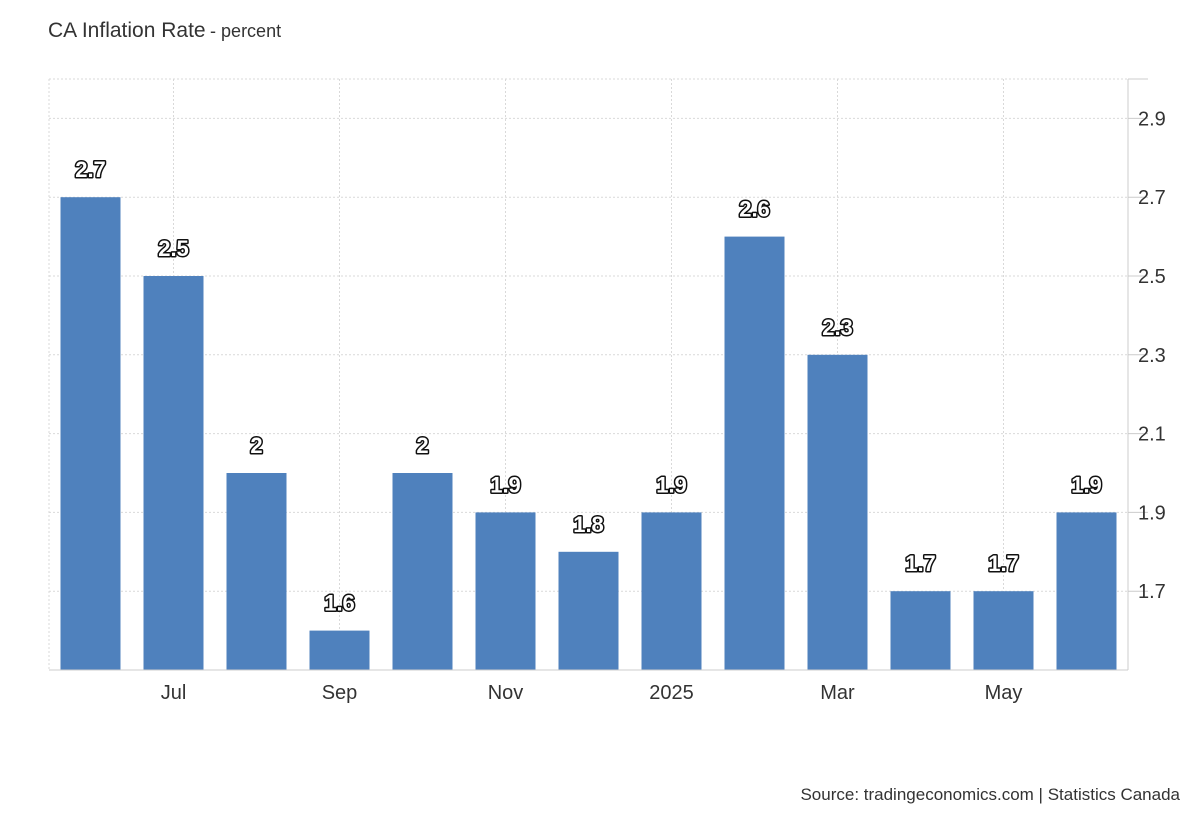 This screenshot has height=820, width=1200. Describe the element at coordinates (1152, 277) in the screenshot. I see `y-tick-label: 2.5` at that location.